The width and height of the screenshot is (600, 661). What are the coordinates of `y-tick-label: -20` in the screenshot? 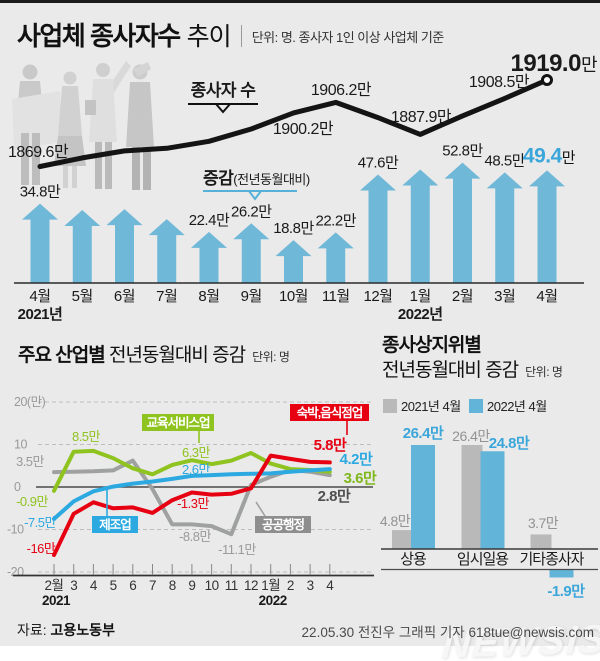 It's located at (15, 572).